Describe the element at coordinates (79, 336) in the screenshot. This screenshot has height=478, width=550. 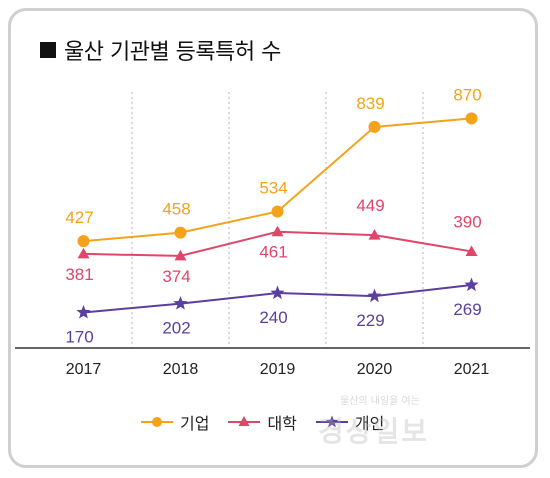
I see `data-label-개인: 170` at that location.